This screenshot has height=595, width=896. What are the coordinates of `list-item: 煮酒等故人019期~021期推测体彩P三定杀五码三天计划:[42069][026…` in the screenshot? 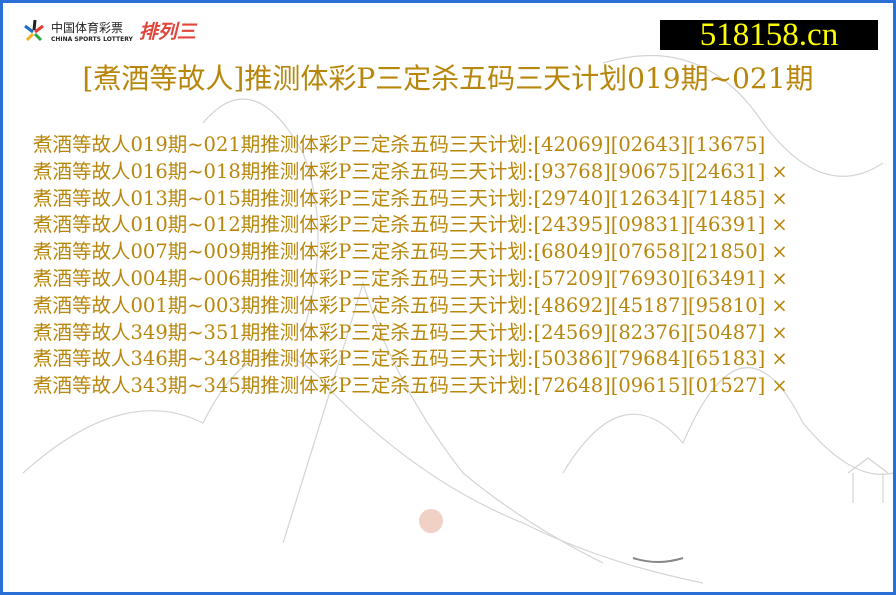 It's located at (410, 145).